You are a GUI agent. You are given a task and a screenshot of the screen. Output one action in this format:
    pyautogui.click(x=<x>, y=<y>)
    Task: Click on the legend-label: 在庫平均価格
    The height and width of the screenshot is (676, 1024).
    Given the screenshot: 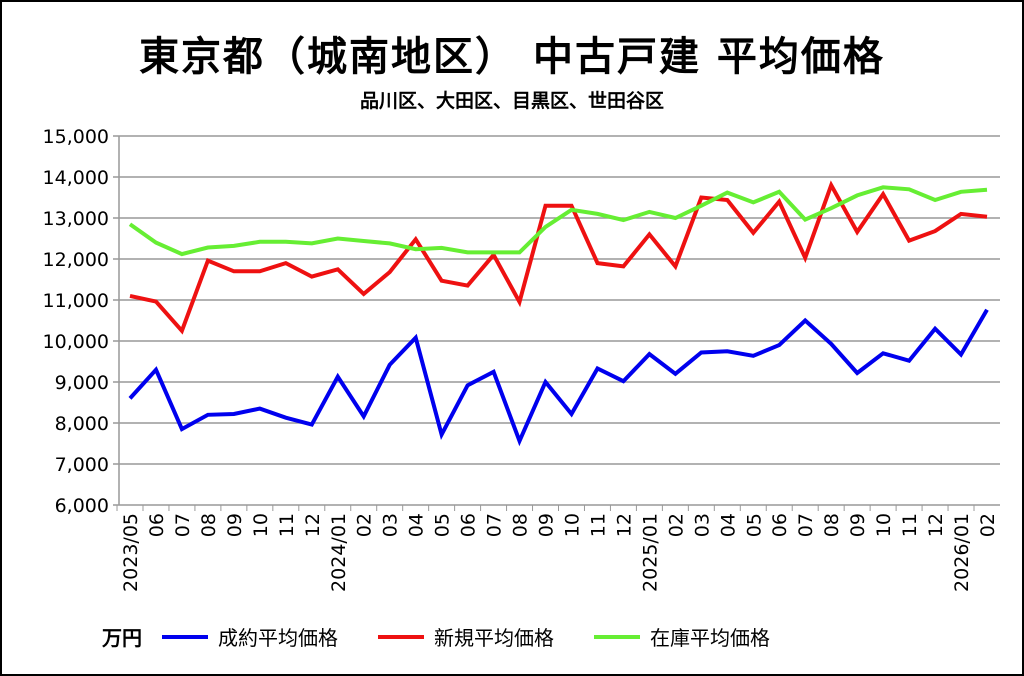 What is the action you would take?
    pyautogui.click(x=710, y=638)
    